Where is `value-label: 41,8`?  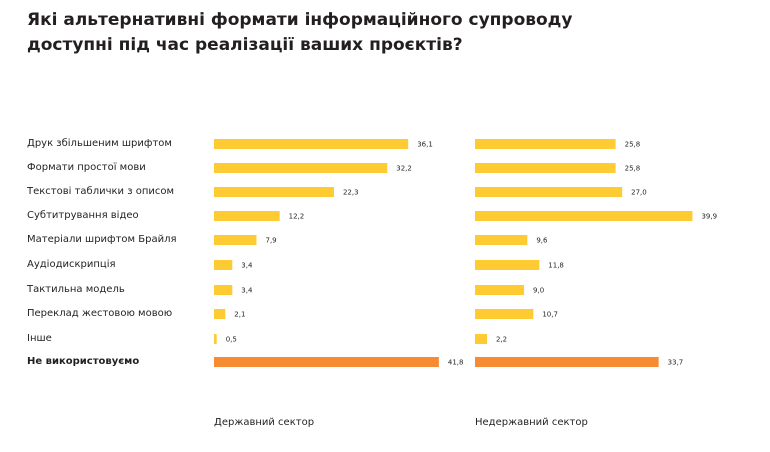
value-label: 41,8 is located at coordinates (456, 363).